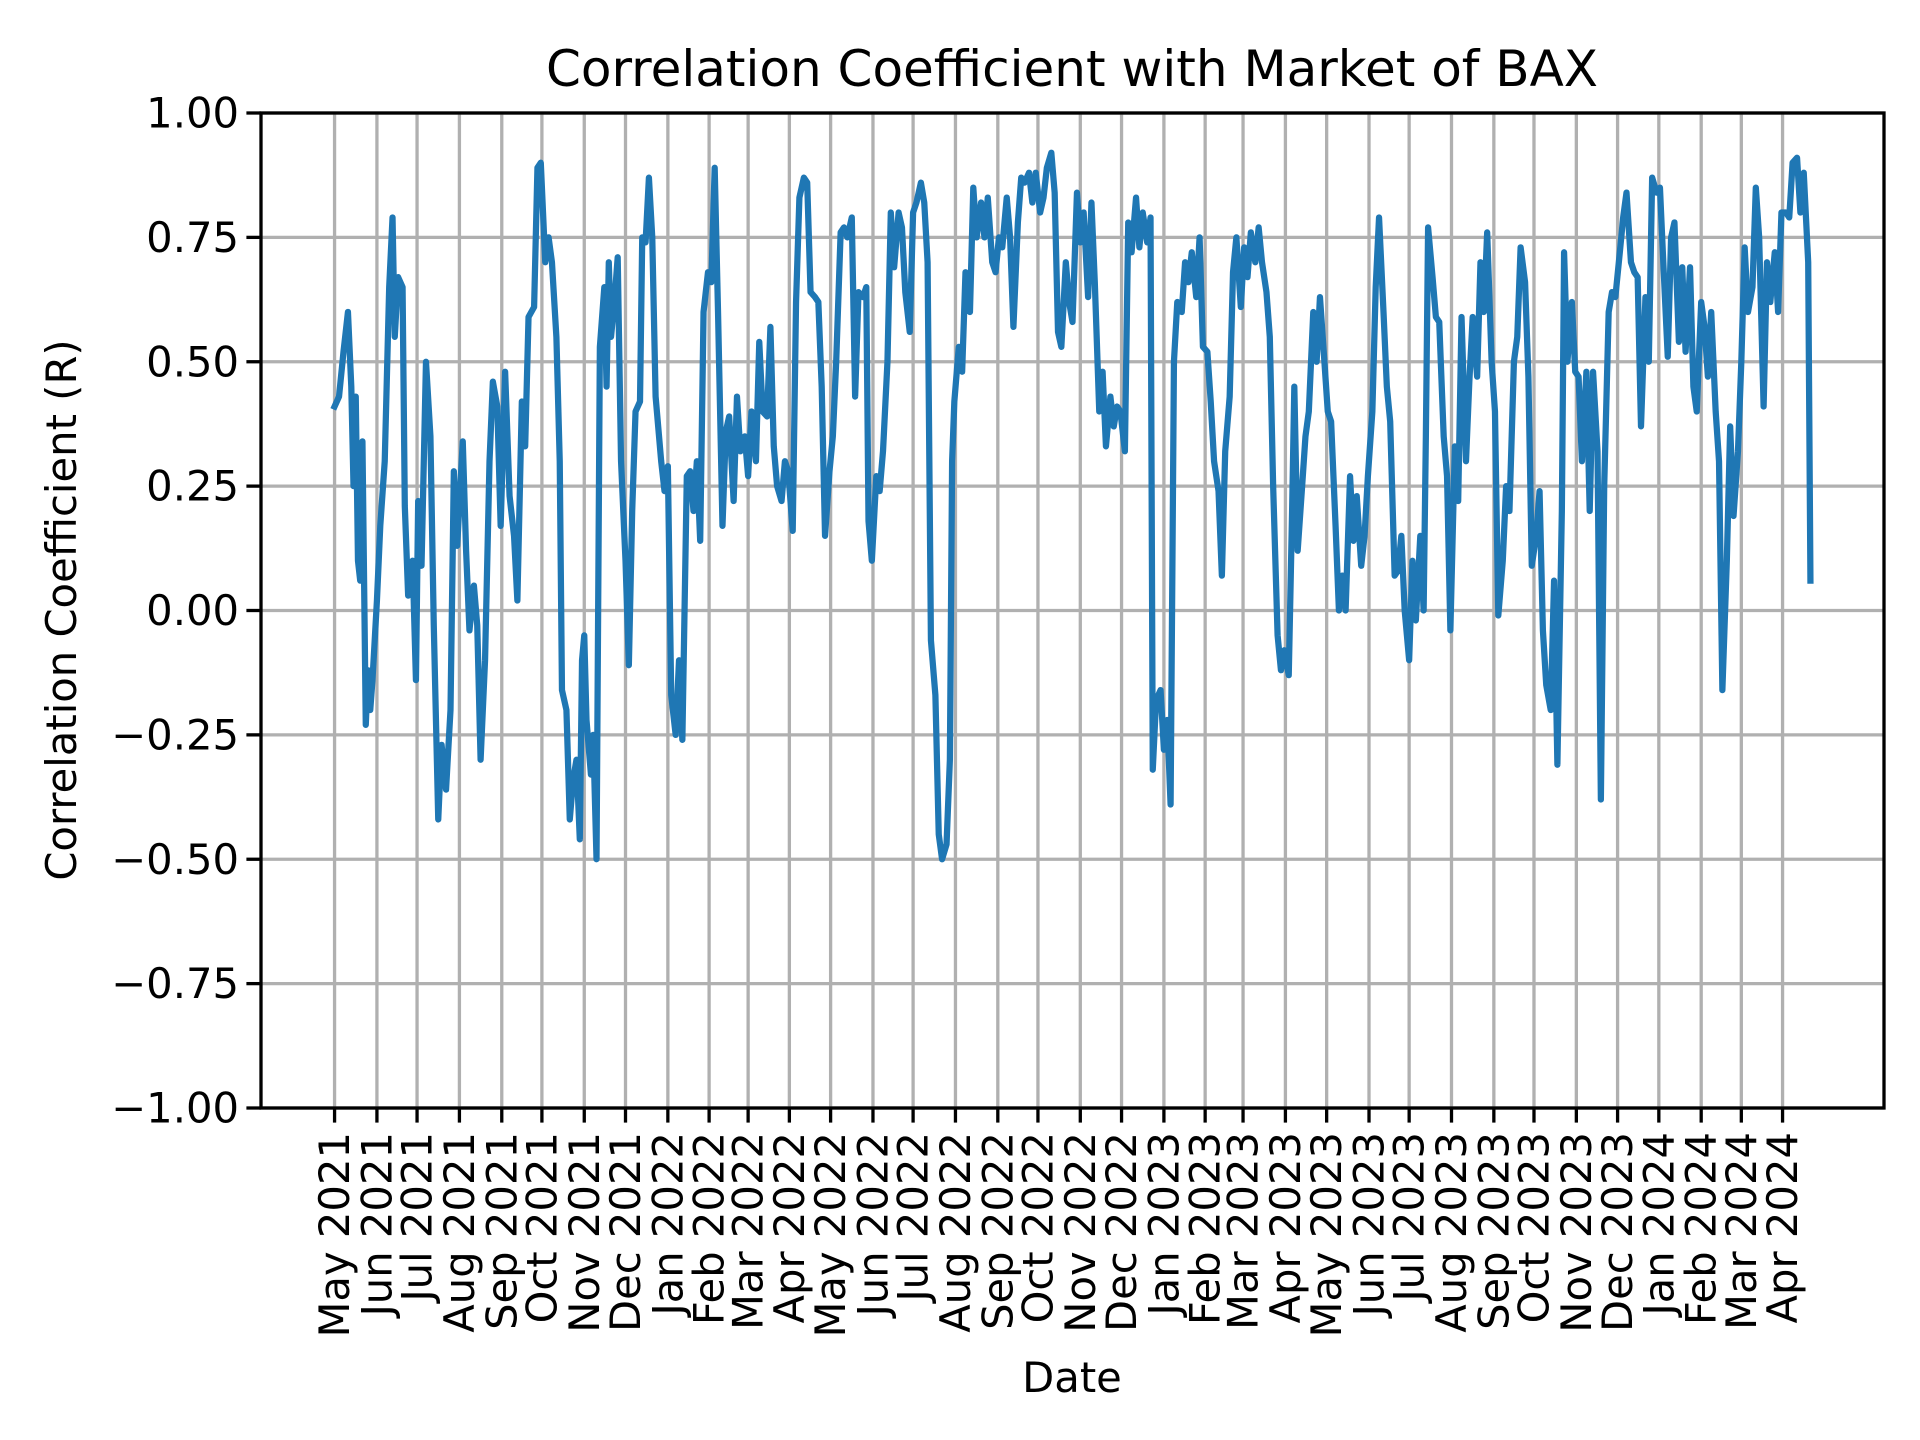 The width and height of the screenshot is (1920, 1440). Describe the element at coordinates (192, 610) in the screenshot. I see `y-tick-label: 0.00` at that location.